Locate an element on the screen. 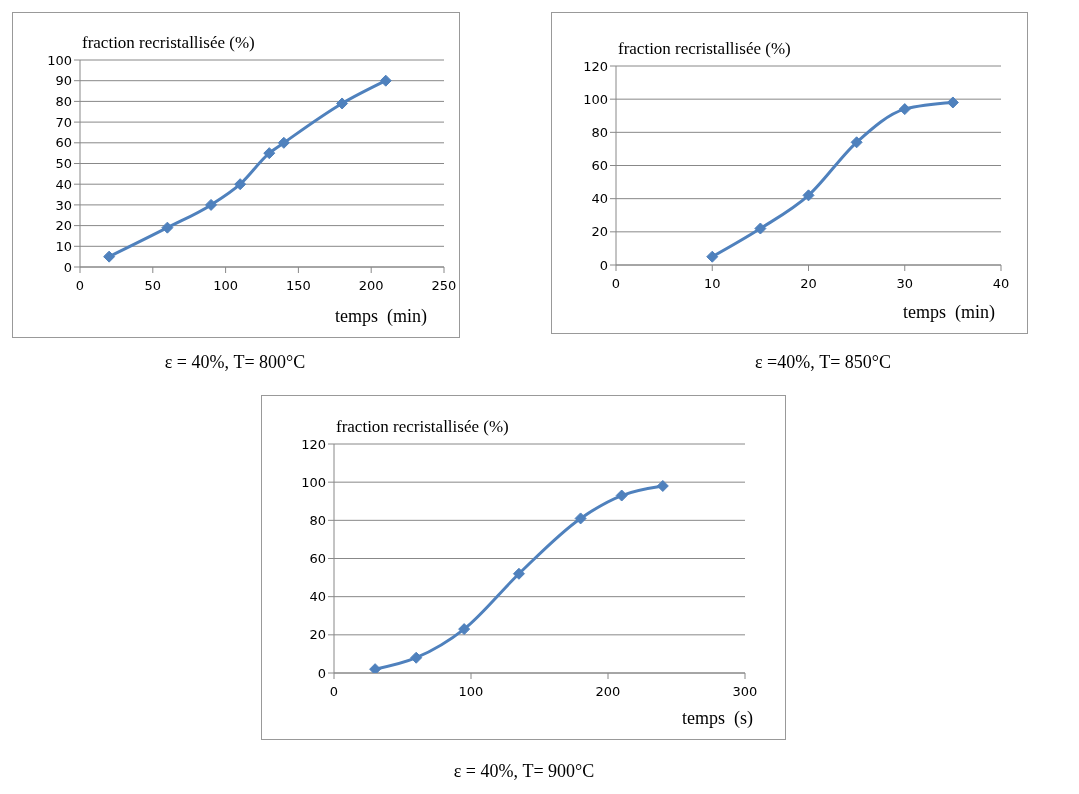  text: ε = 40%, T= 900°C is located at coordinates (524, 771).